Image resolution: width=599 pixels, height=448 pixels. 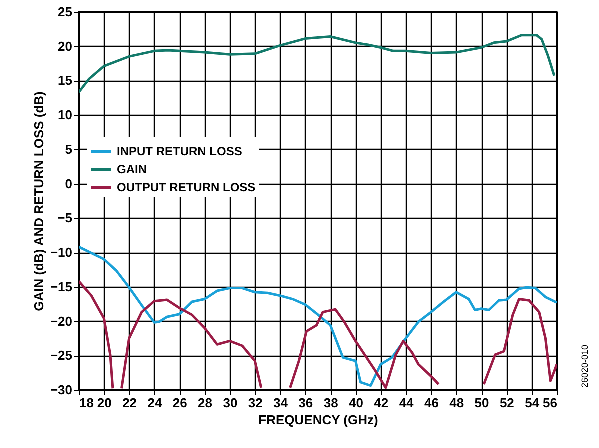 What do you see at coordinates (68, 184) in the screenshot?
I see `y-tick-label: 0` at bounding box center [68, 184].